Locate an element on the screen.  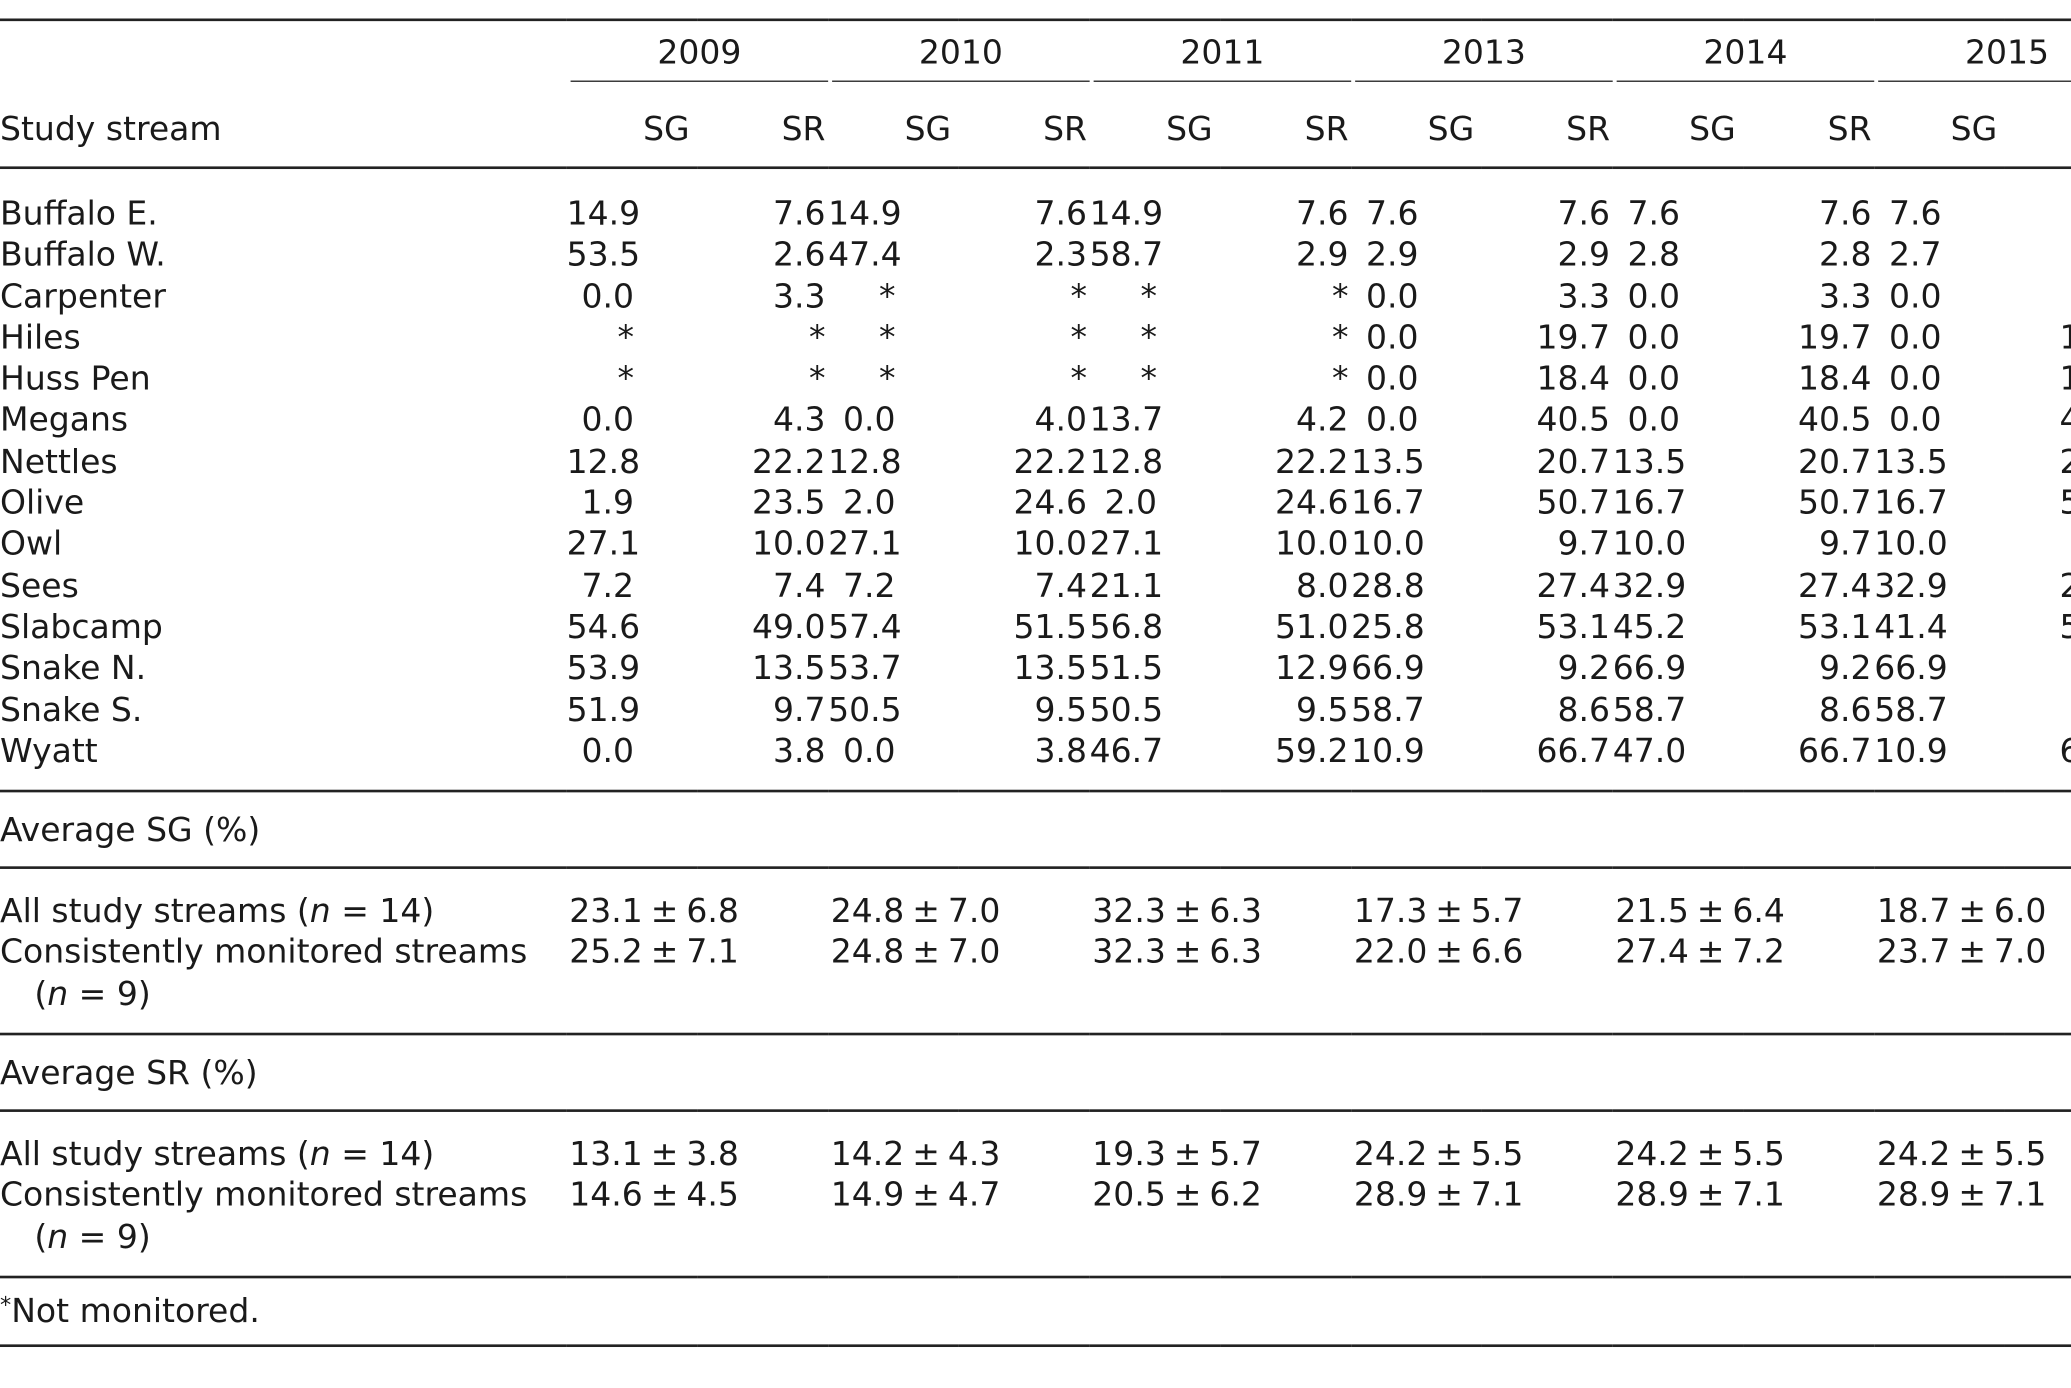
sg-value: 10.9 is located at coordinates (1388, 750).